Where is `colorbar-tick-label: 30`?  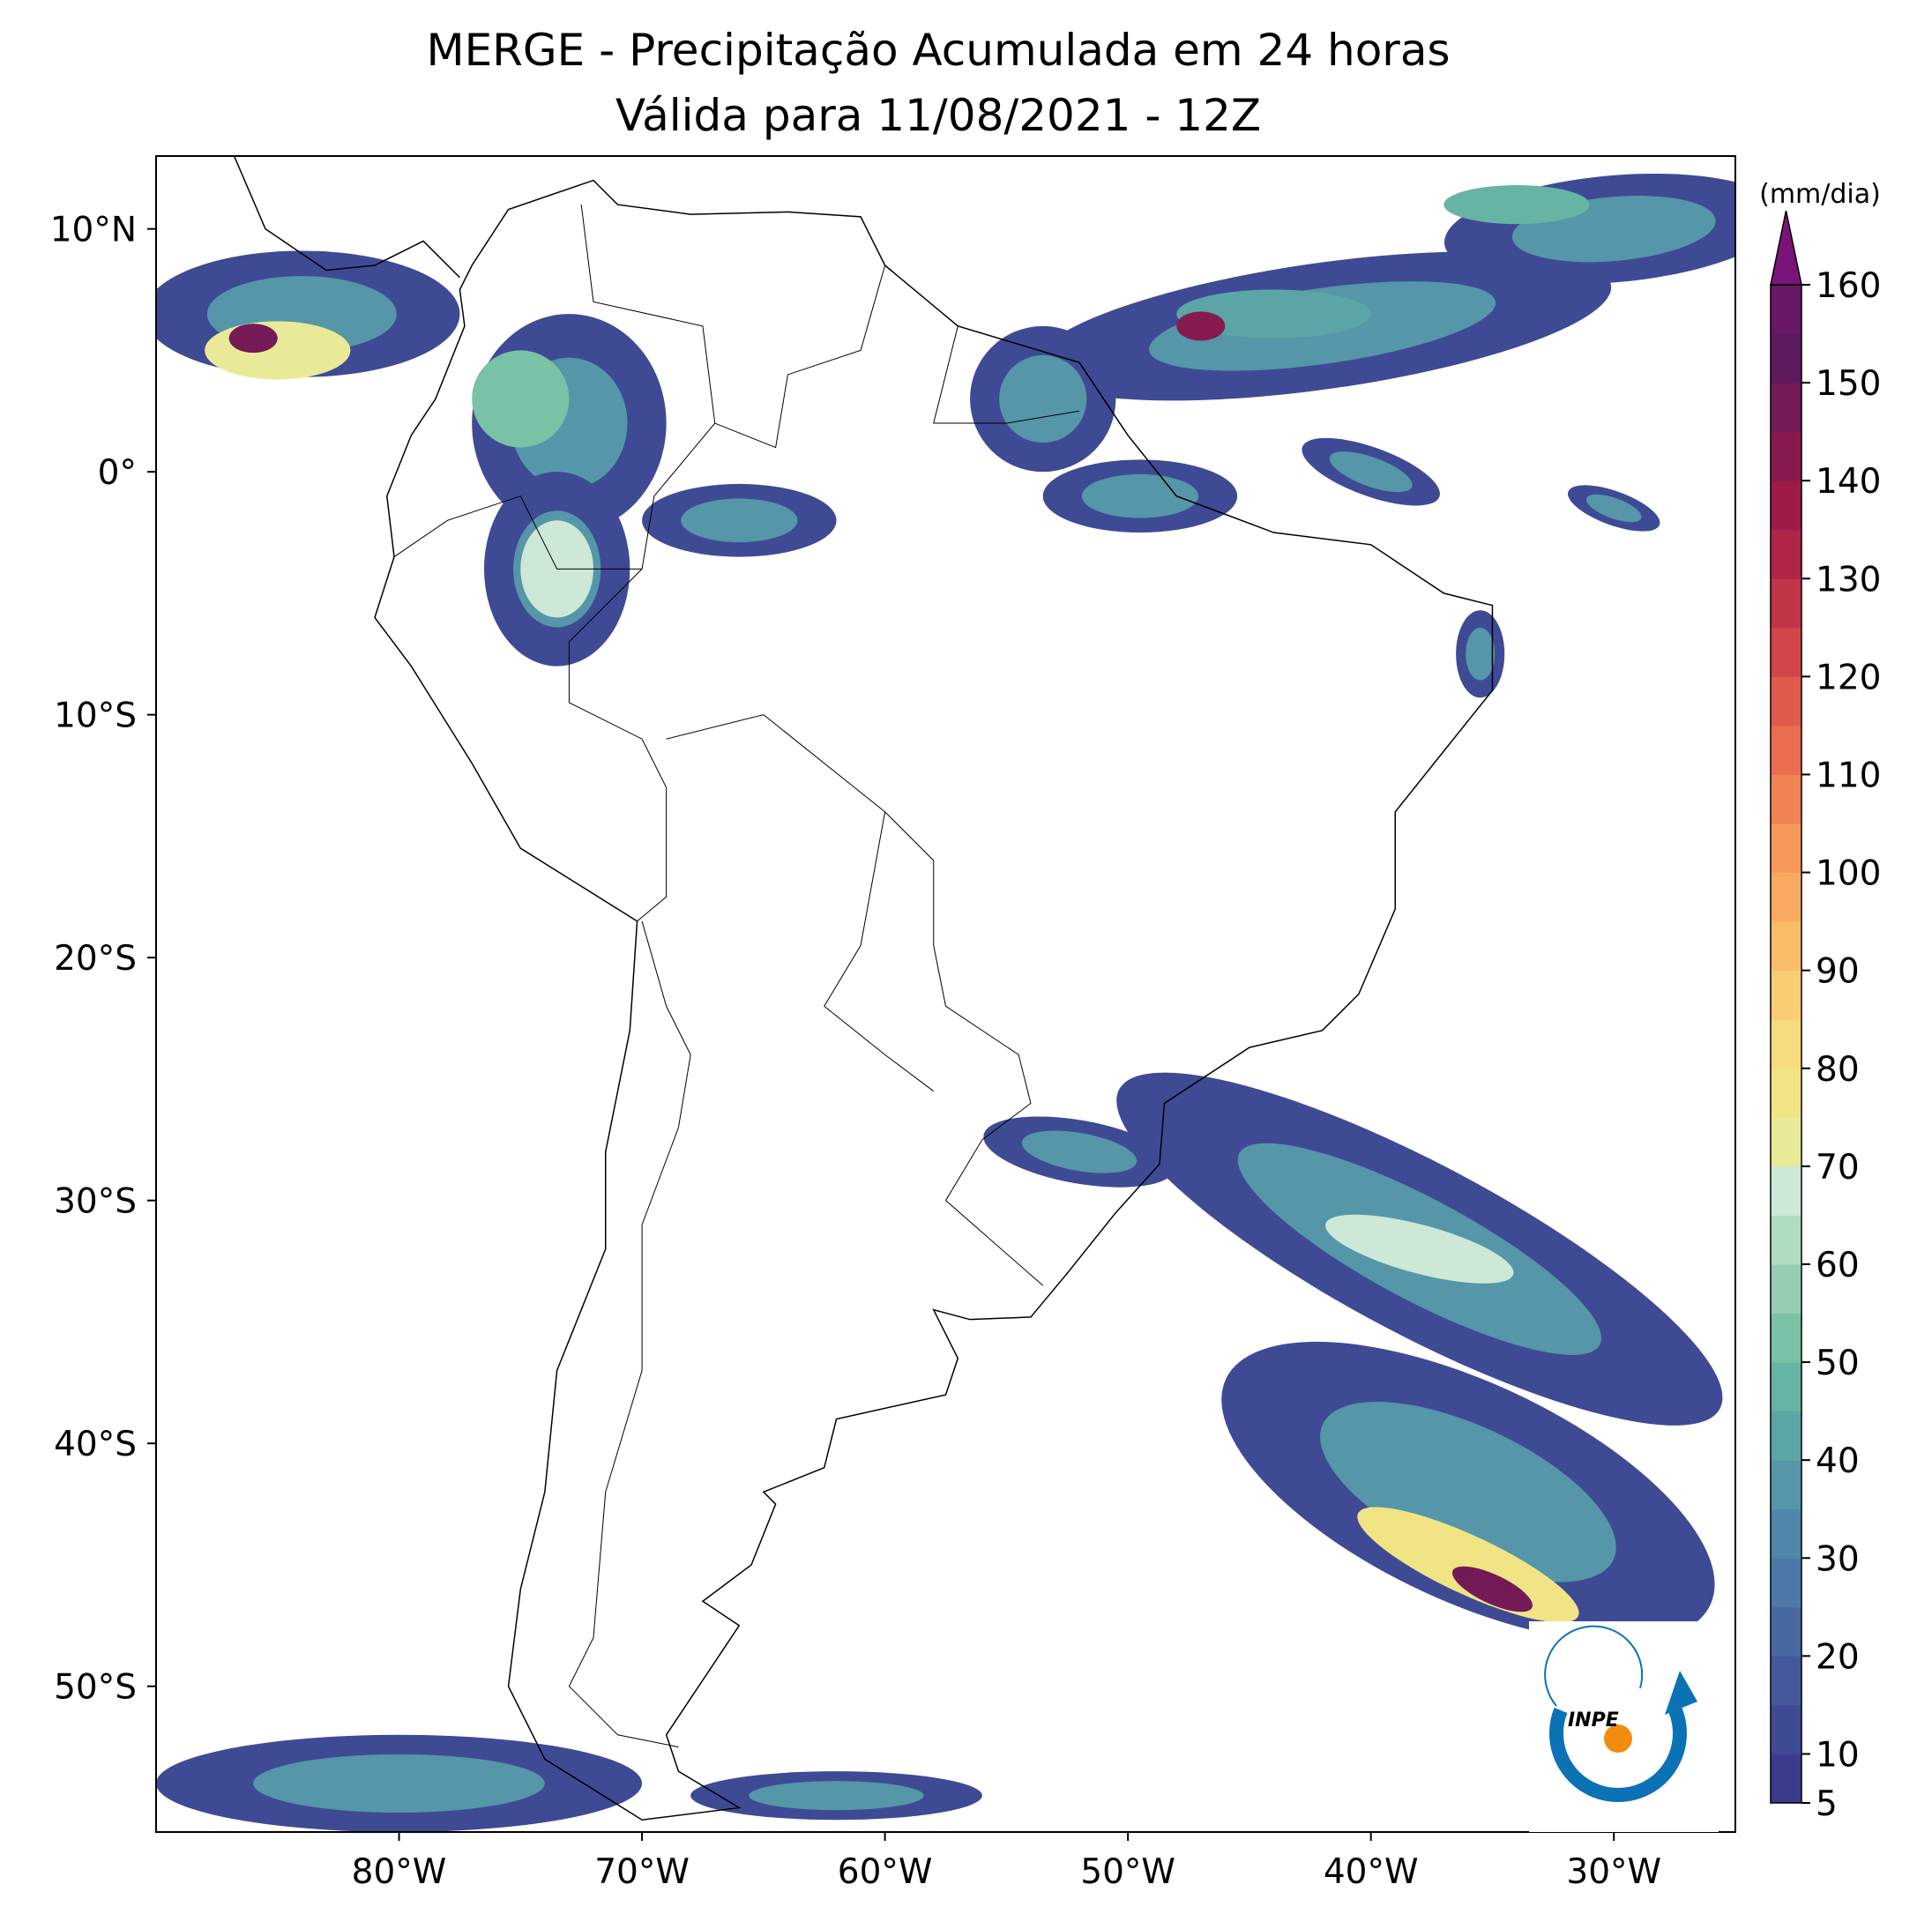
colorbar-tick-label: 30 is located at coordinates (1838, 1559).